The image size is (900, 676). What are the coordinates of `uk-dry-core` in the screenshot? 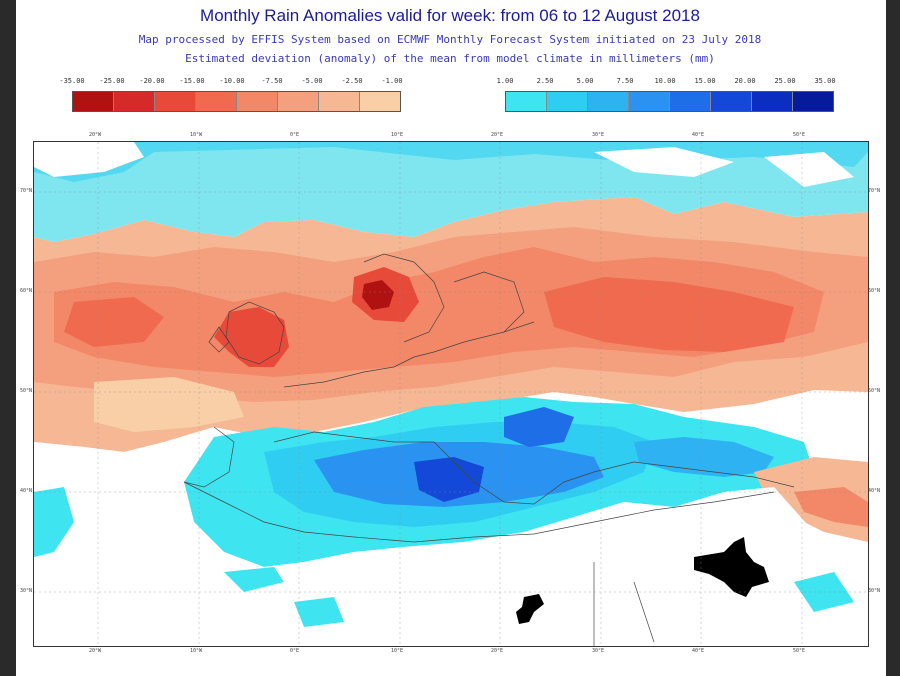 It's located at (251, 337).